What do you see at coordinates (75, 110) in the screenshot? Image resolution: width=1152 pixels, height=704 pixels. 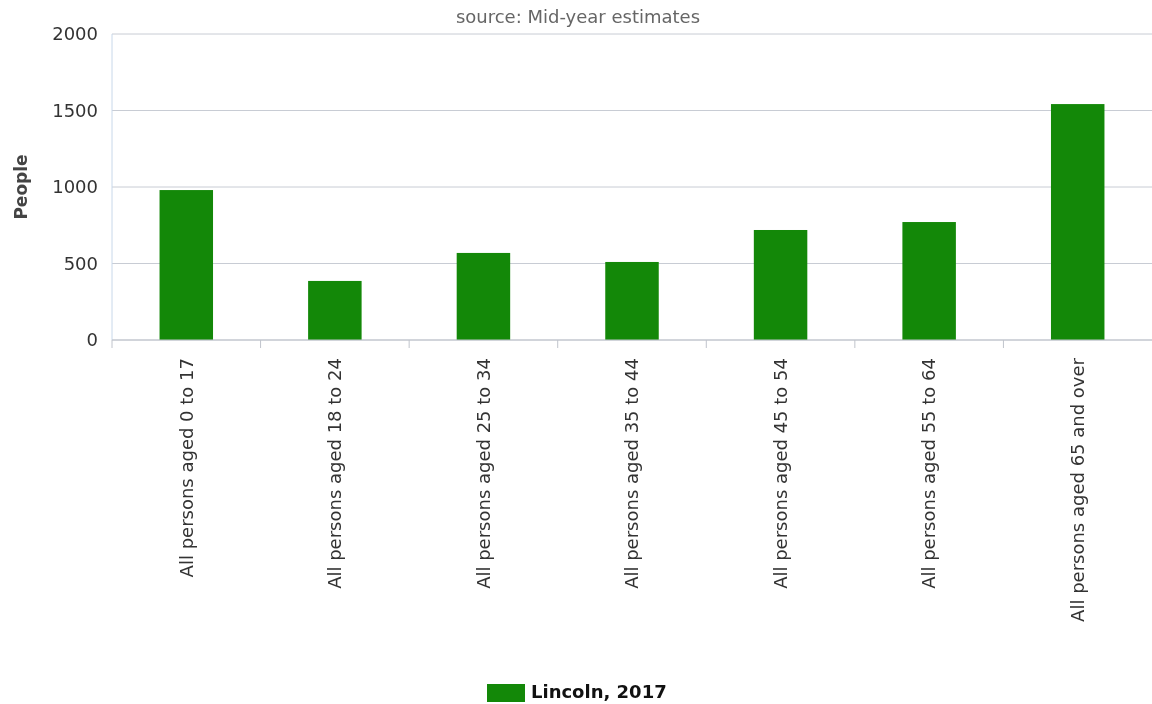 I see `y-tick-label: 1500` at bounding box center [75, 110].